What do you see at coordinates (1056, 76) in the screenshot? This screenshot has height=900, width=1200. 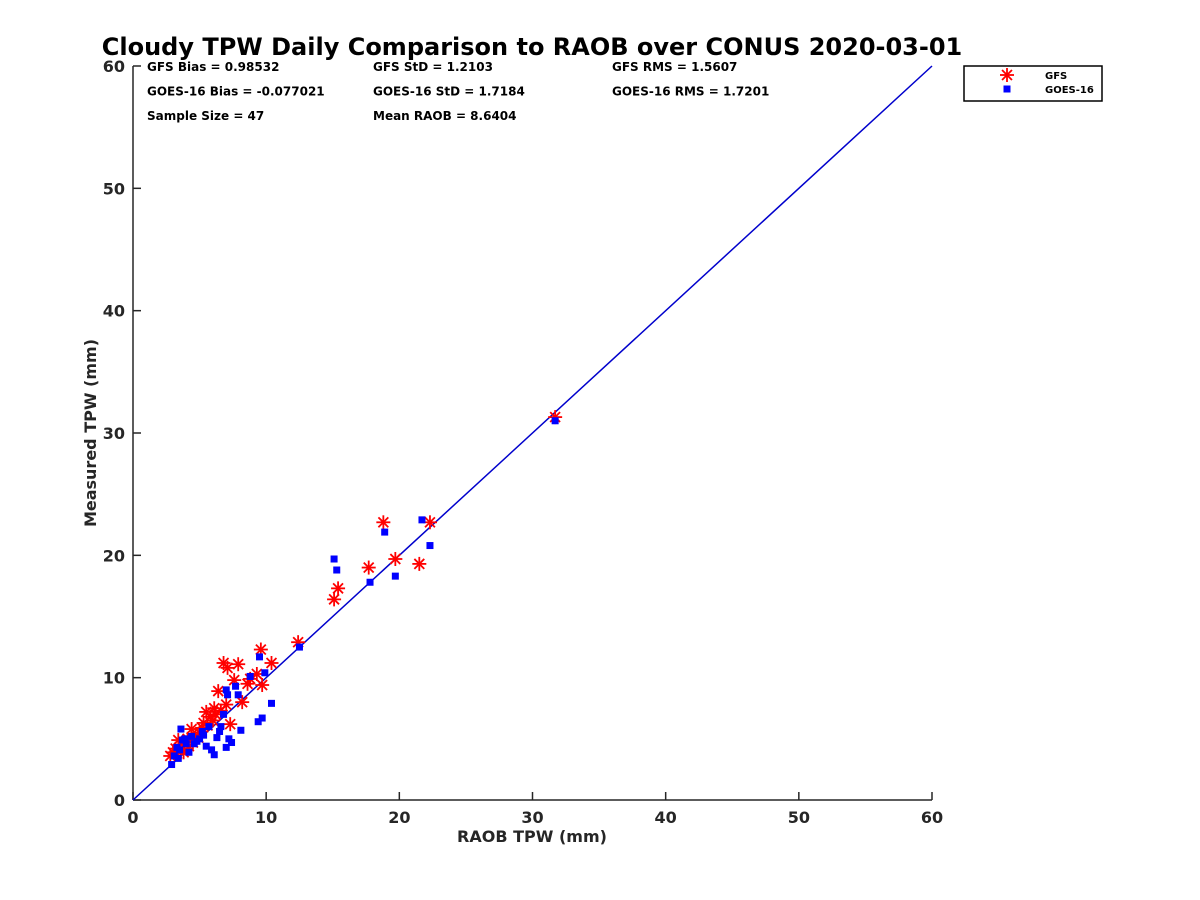 I see `legend-label: GFS` at bounding box center [1056, 76].